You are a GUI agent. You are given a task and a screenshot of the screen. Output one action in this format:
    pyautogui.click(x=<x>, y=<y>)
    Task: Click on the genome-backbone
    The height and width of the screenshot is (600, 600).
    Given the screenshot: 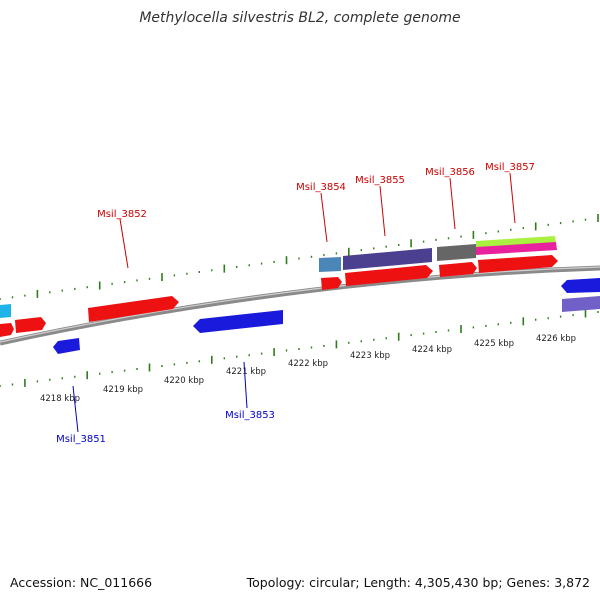 What is the action you would take?
    pyautogui.click(x=300, y=305)
    